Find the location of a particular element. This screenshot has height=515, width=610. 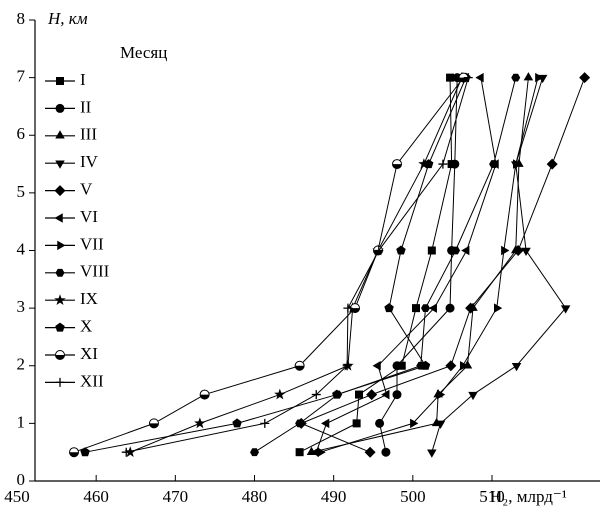

y-tick-label: 2 is located at coordinates (21, 364).